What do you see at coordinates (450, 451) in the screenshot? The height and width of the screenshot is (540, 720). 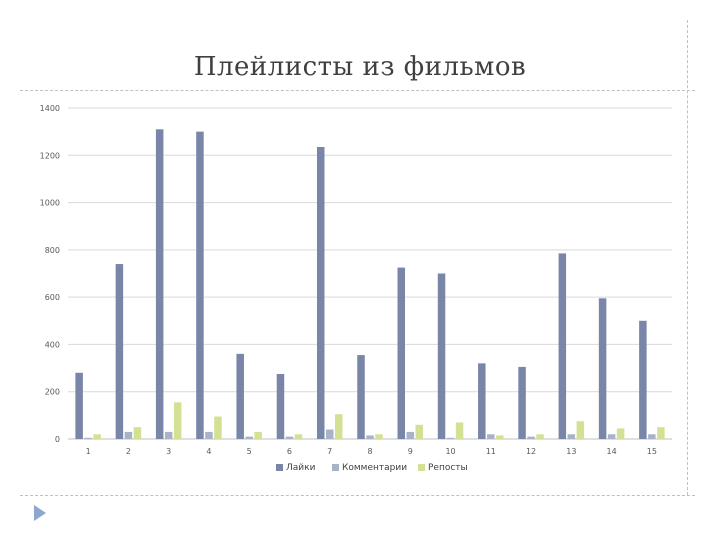 I see `x-tick-label: 10` at bounding box center [450, 451].